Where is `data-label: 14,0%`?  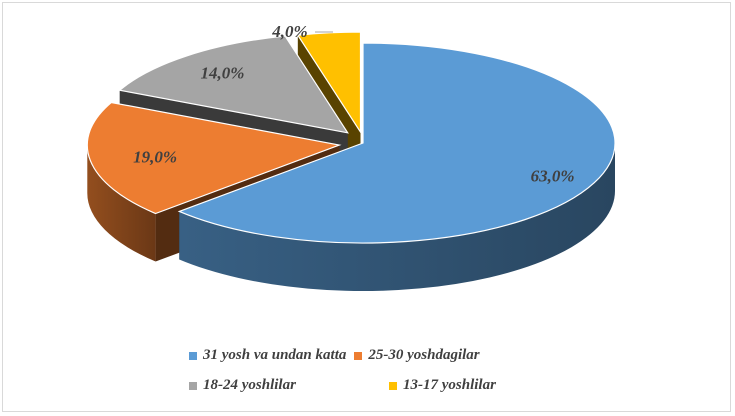 data-label: 14,0% is located at coordinates (222, 73).